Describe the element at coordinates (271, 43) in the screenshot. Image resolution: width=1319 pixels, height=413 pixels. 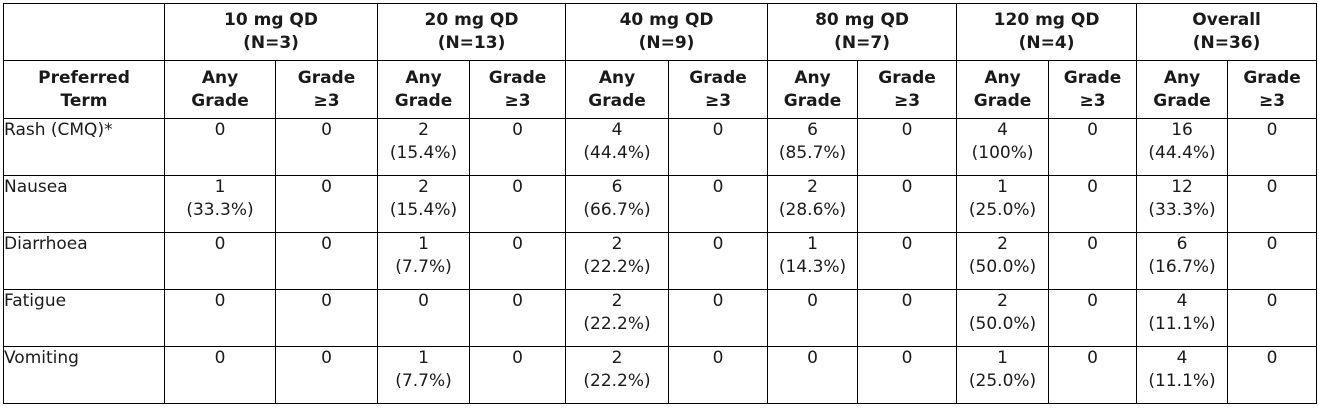
I see `group-n: (N=3)` at that location.